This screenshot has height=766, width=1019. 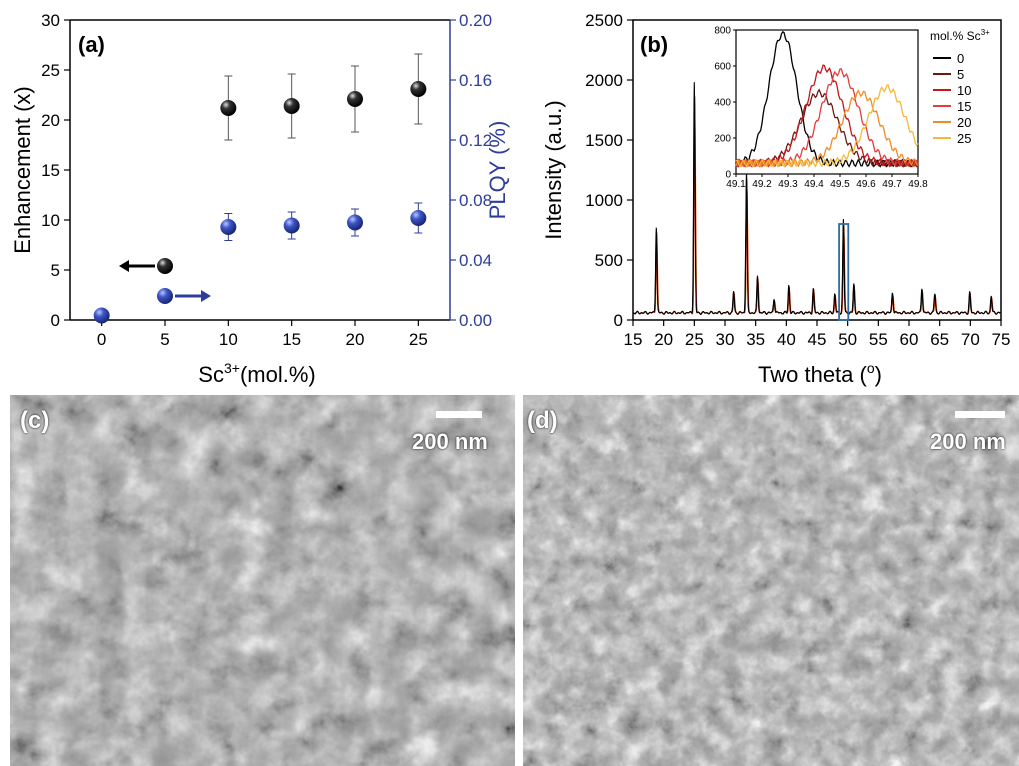 What do you see at coordinates (50, 170) in the screenshot?
I see `chart-a-y-tick-label: 15` at bounding box center [50, 170].